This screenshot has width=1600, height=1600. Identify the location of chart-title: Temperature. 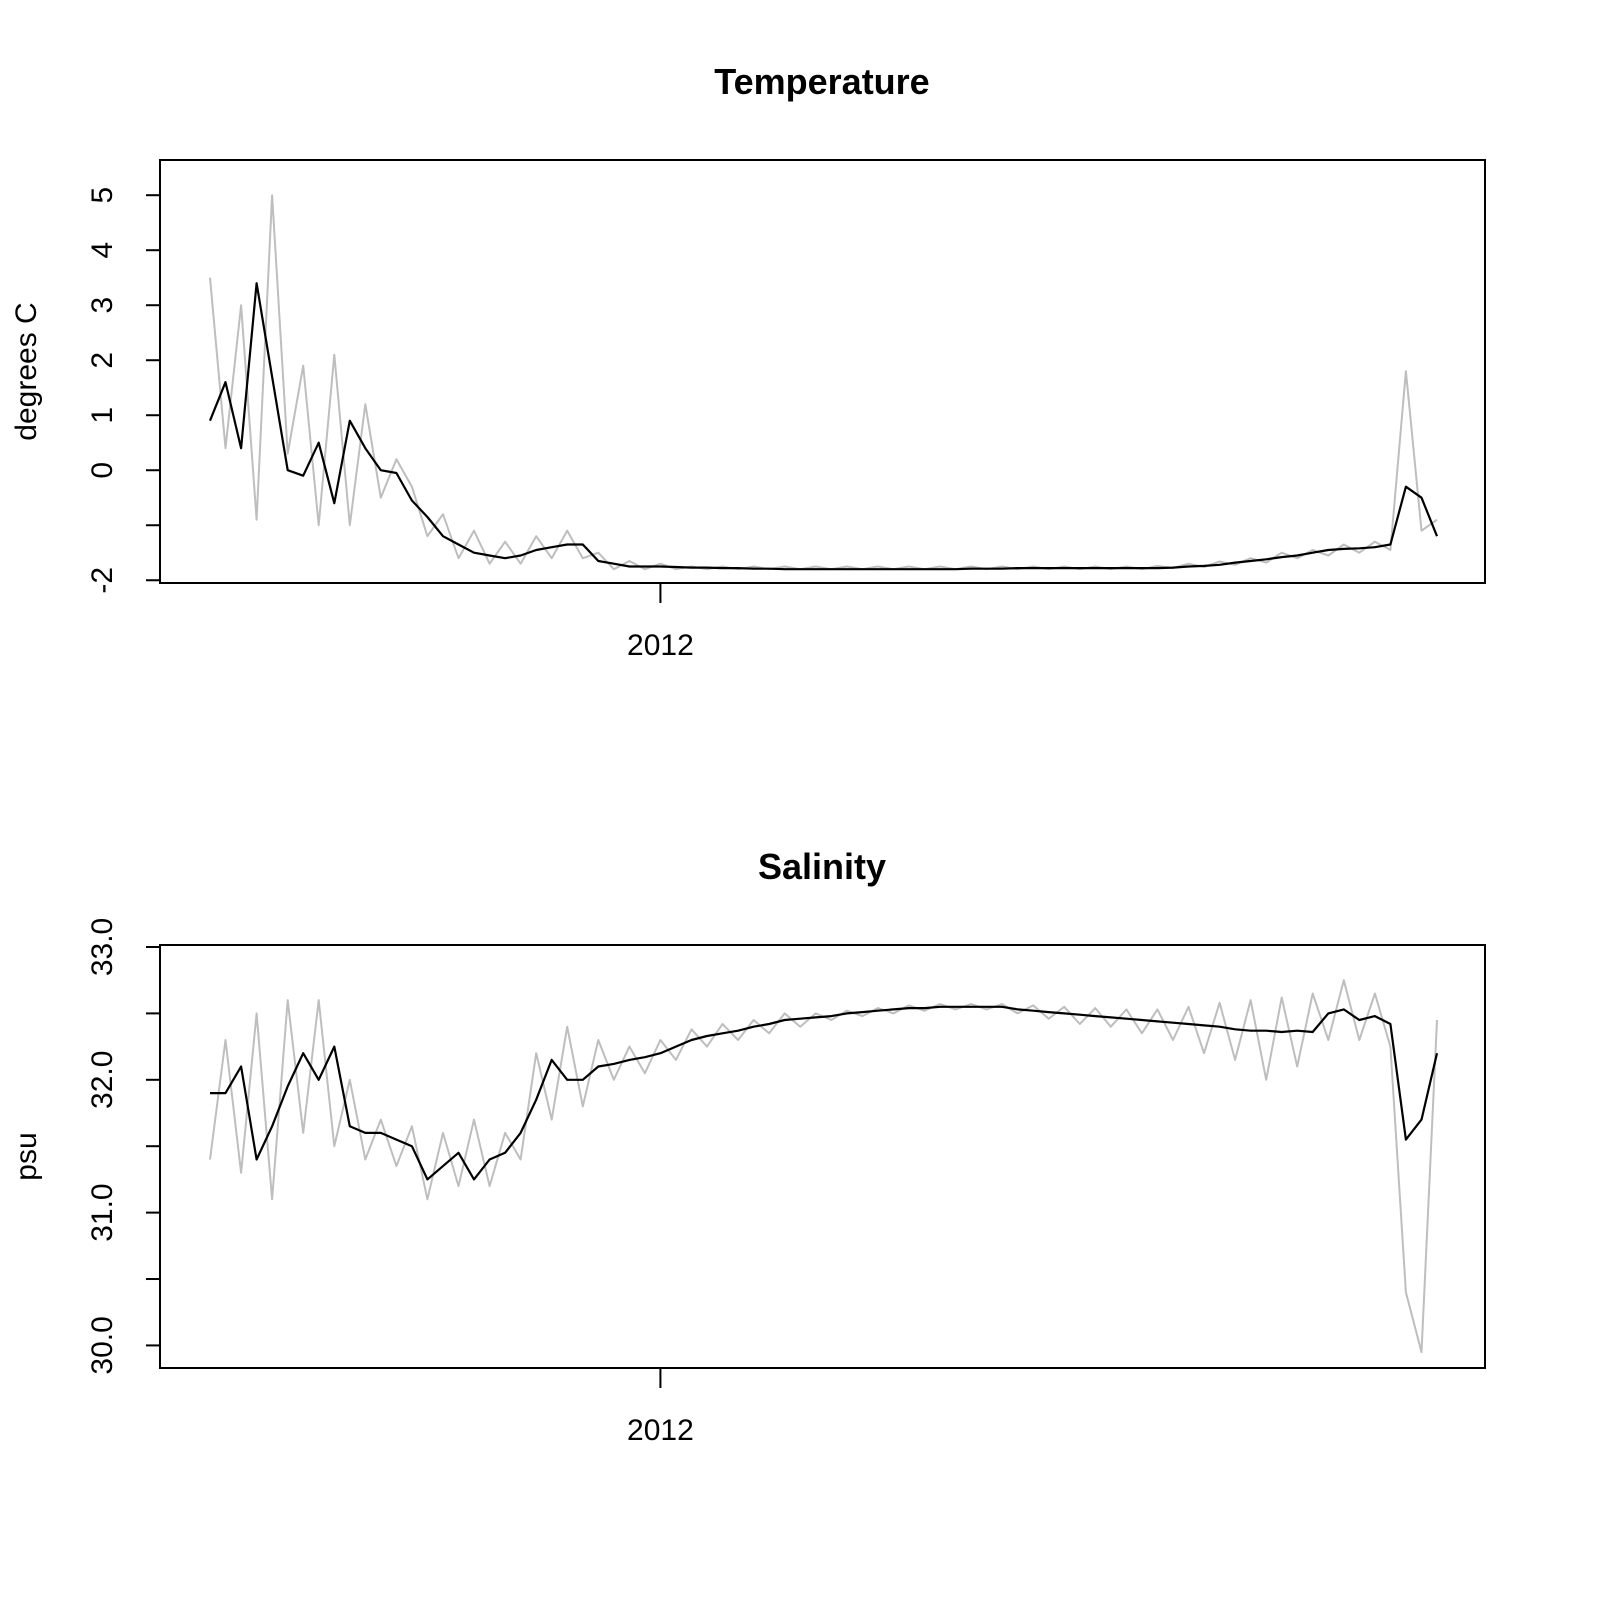
(821, 81).